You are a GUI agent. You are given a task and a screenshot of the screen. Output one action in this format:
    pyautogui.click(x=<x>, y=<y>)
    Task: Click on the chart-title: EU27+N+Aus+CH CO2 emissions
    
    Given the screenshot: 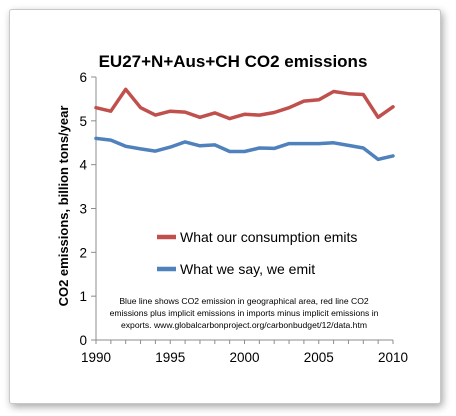 What is the action you would take?
    pyautogui.click(x=233, y=61)
    